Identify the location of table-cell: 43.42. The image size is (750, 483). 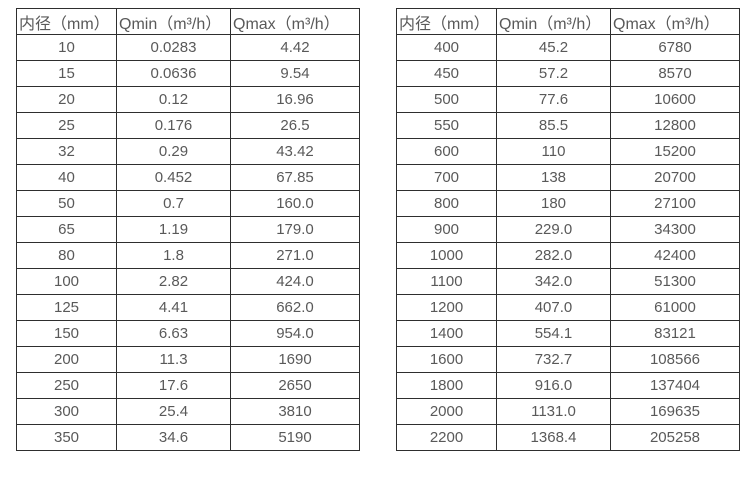
(295, 151).